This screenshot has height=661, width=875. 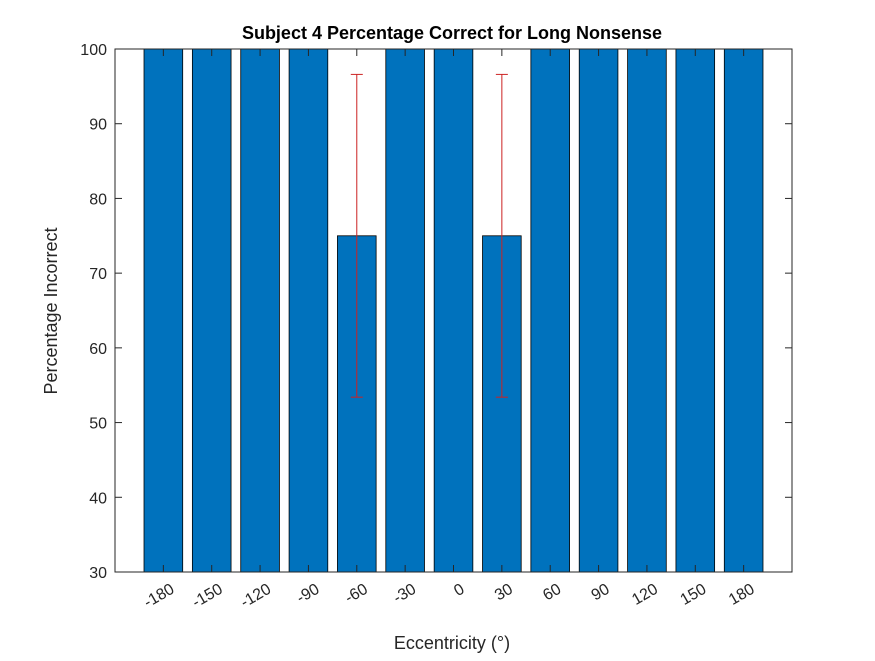 What do you see at coordinates (645, 595) in the screenshot?
I see `x-tick-label: 120` at bounding box center [645, 595].